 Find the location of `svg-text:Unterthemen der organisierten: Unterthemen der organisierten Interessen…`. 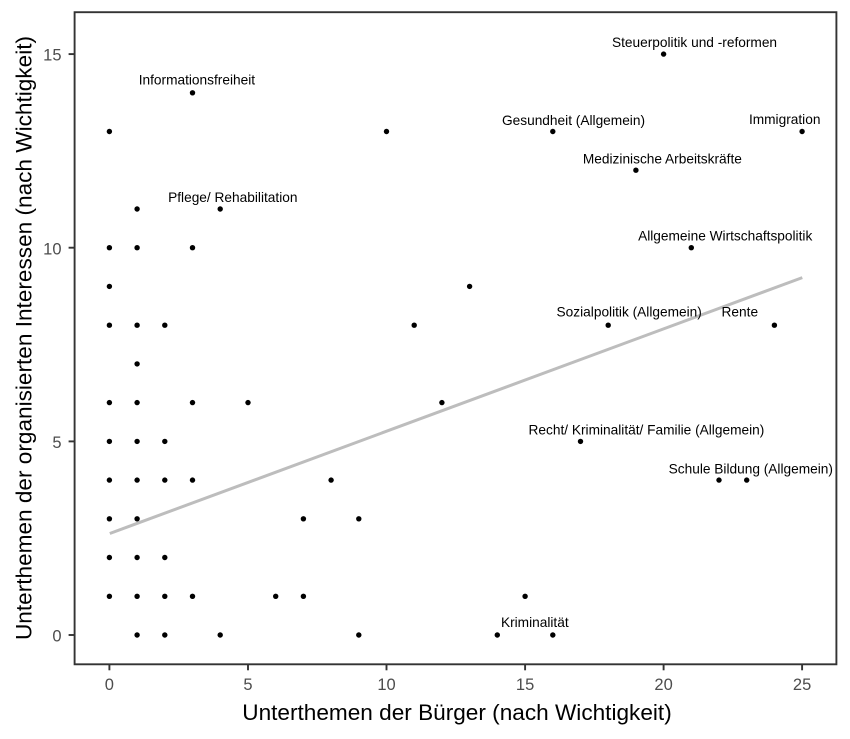

svg-text:Unterthemen der organisierten: Unterthemen der organisierten Interessen… is located at coordinates (23, 338).